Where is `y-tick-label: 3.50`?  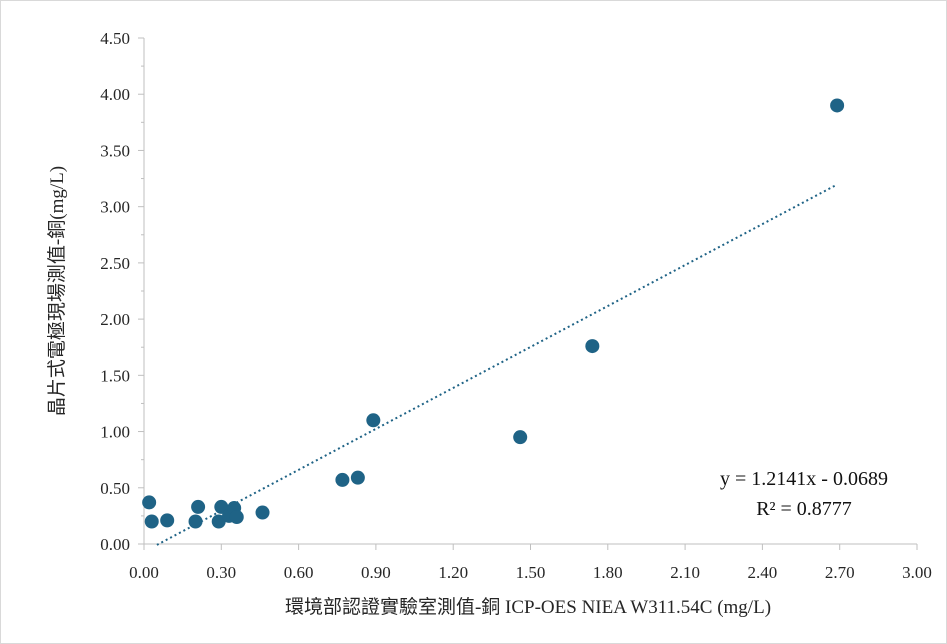
y-tick-label: 3.50 is located at coordinates (115, 150).